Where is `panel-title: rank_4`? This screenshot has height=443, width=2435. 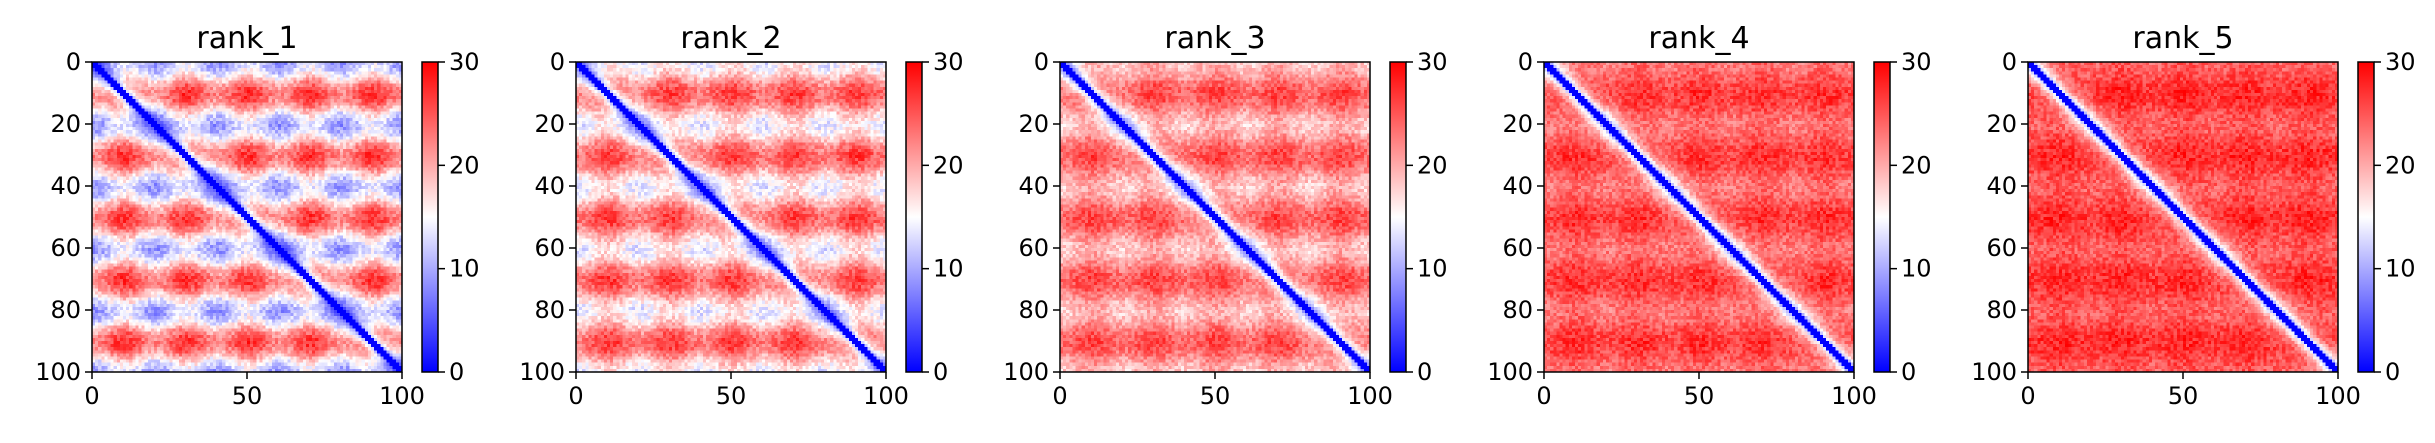
panel-title: rank_4 is located at coordinates (1698, 38).